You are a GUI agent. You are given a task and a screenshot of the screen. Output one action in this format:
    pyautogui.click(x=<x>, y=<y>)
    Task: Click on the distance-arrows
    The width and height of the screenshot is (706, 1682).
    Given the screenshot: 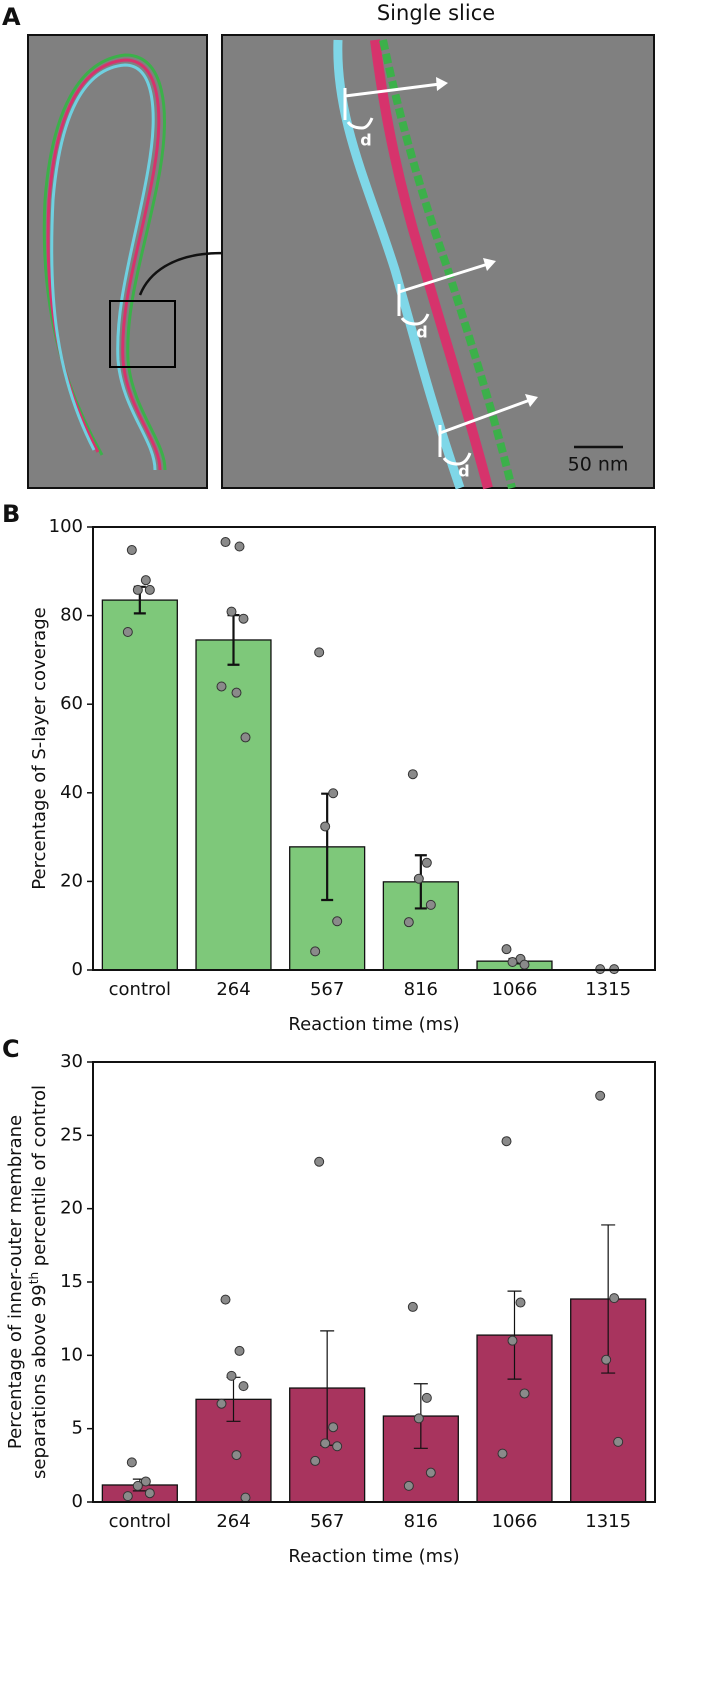 What is the action you would take?
    pyautogui.click(x=437, y=274)
    